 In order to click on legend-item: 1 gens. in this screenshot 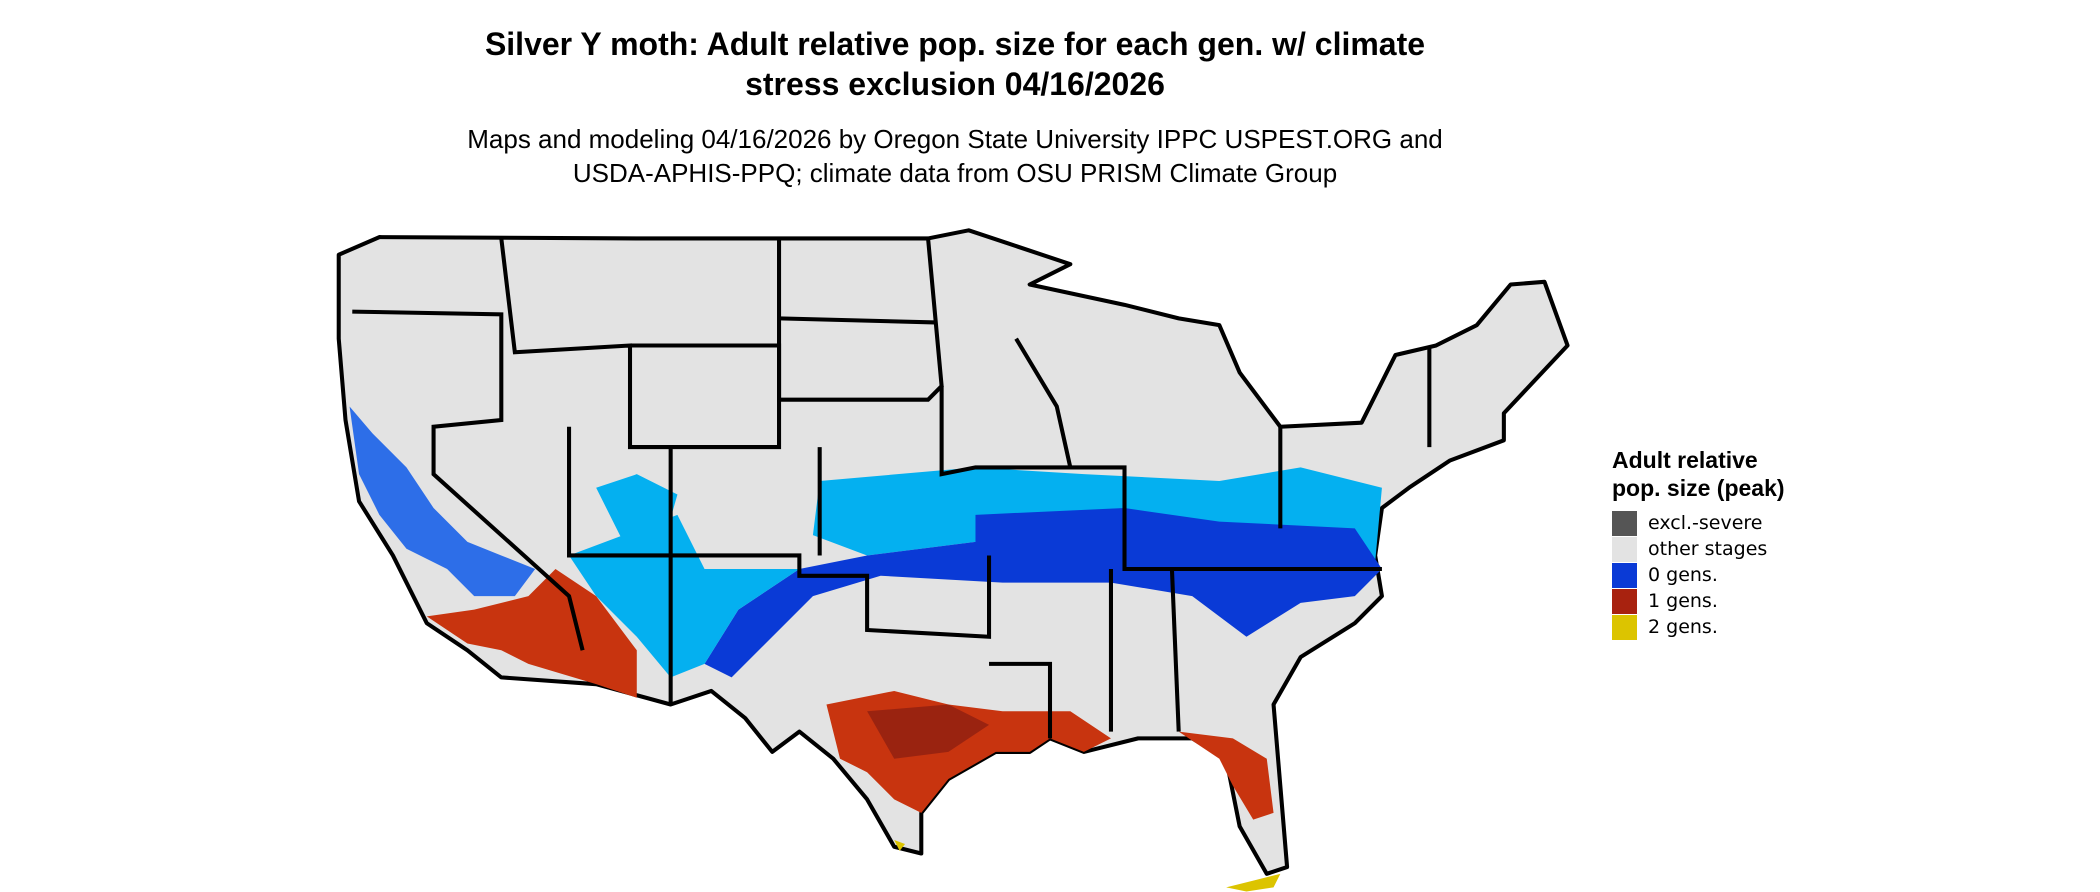, I will do `click(1707, 601)`.